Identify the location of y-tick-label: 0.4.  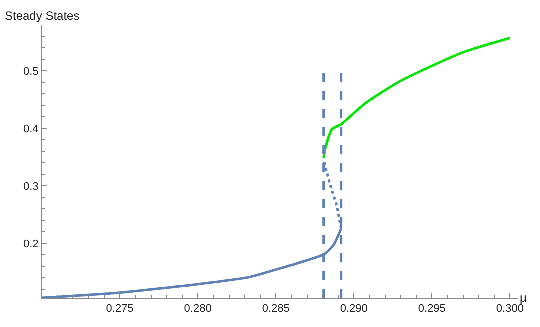
(31, 129).